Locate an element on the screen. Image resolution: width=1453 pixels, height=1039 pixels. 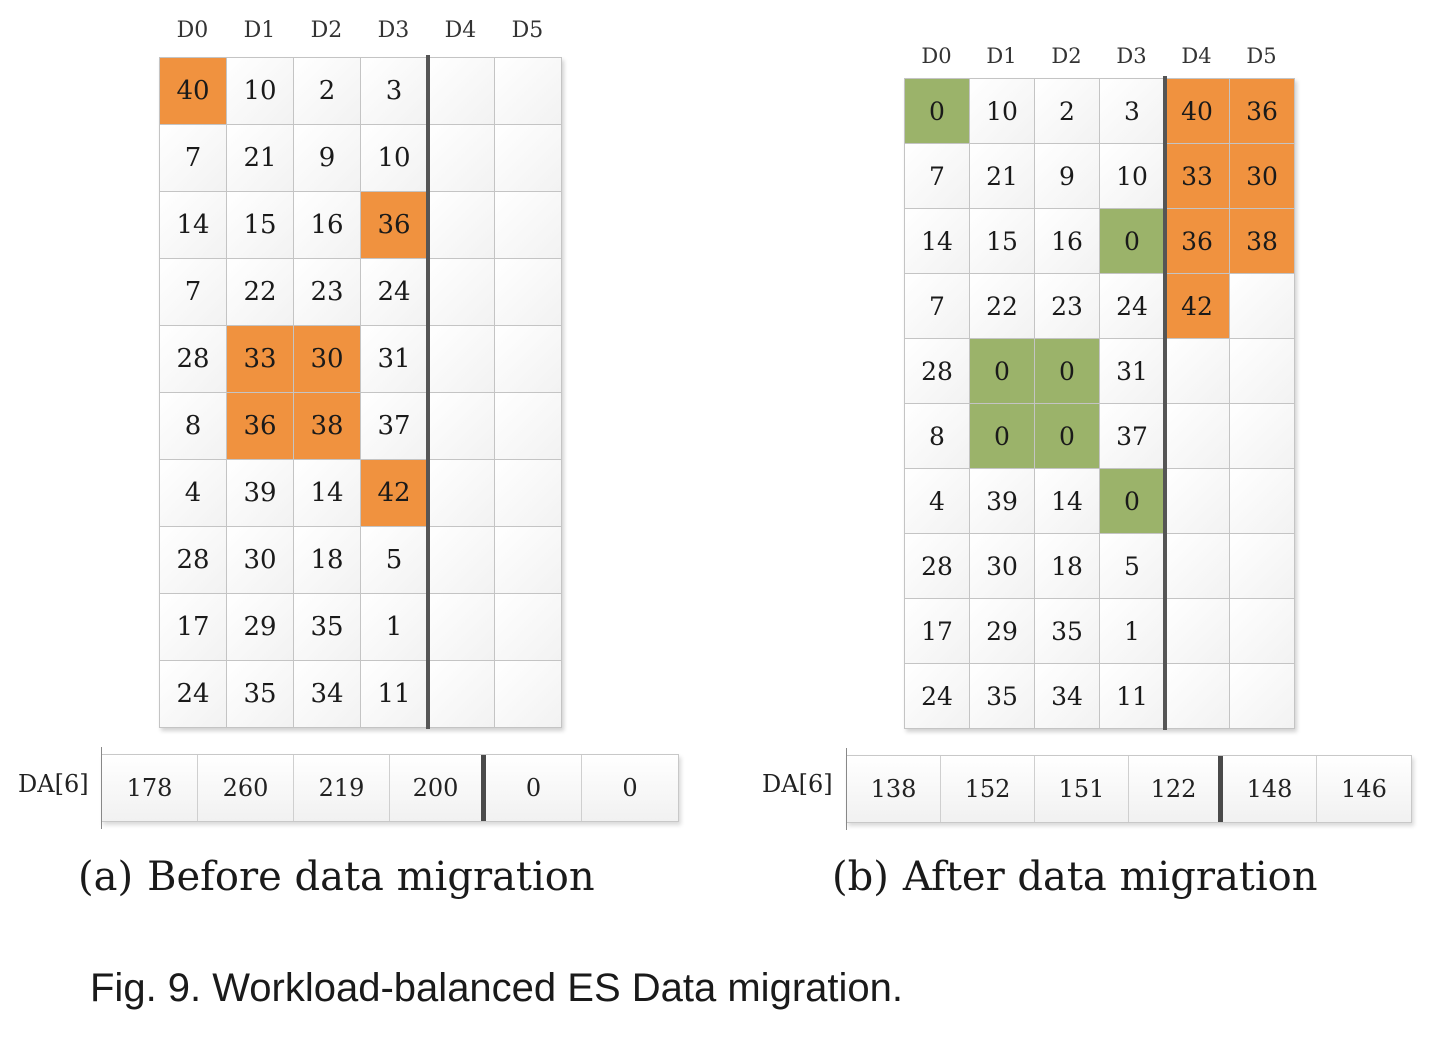
da-value-d0: 178 is located at coordinates (150, 788).